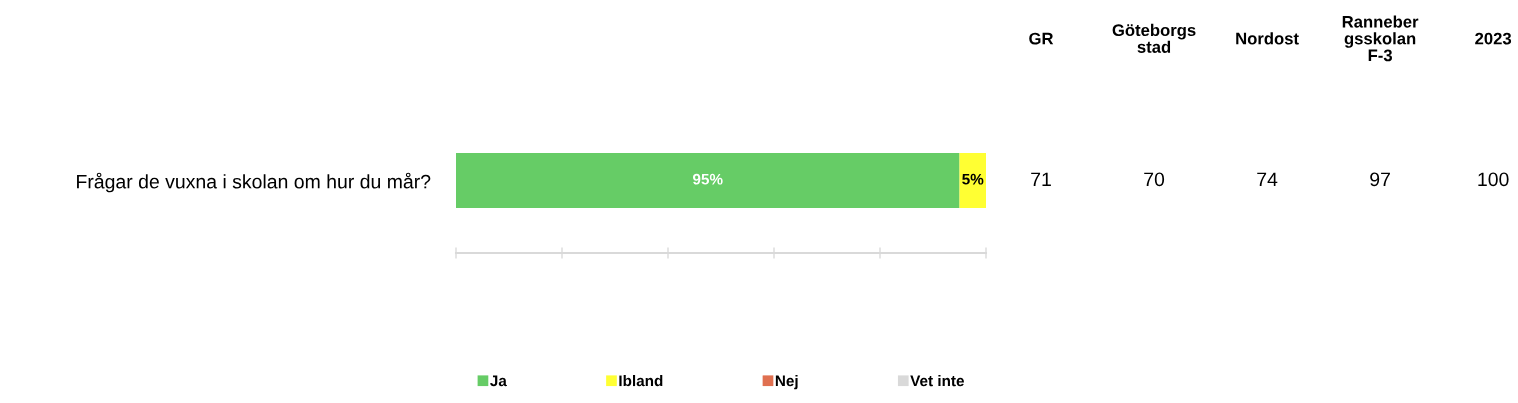  I want to click on category-label: GR, so click(1041, 38).